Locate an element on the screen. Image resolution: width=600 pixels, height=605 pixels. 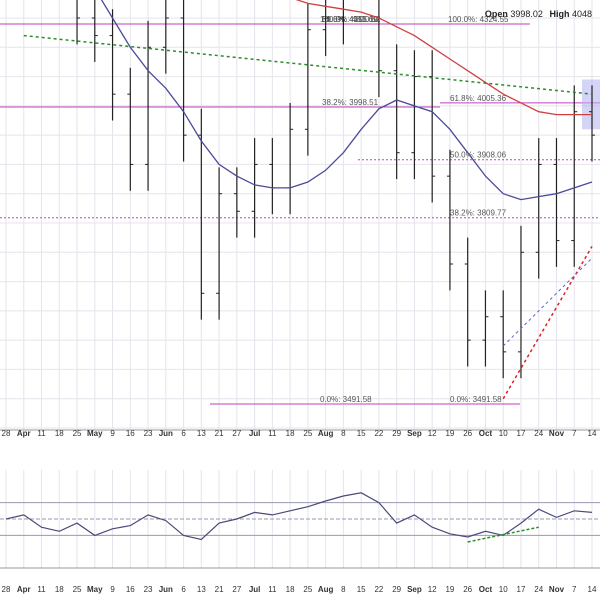
fib-label: 61.8%: 4311.69 is located at coordinates (350, 19).